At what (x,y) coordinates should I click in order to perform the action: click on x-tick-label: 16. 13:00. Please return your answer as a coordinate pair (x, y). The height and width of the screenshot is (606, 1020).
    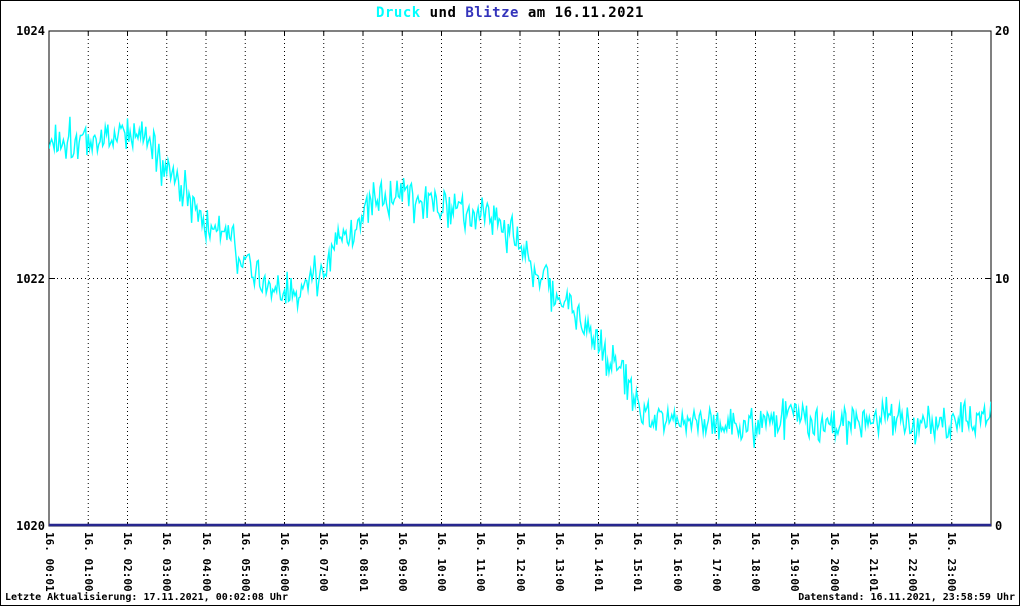
    Looking at the image, I should click on (559, 562).